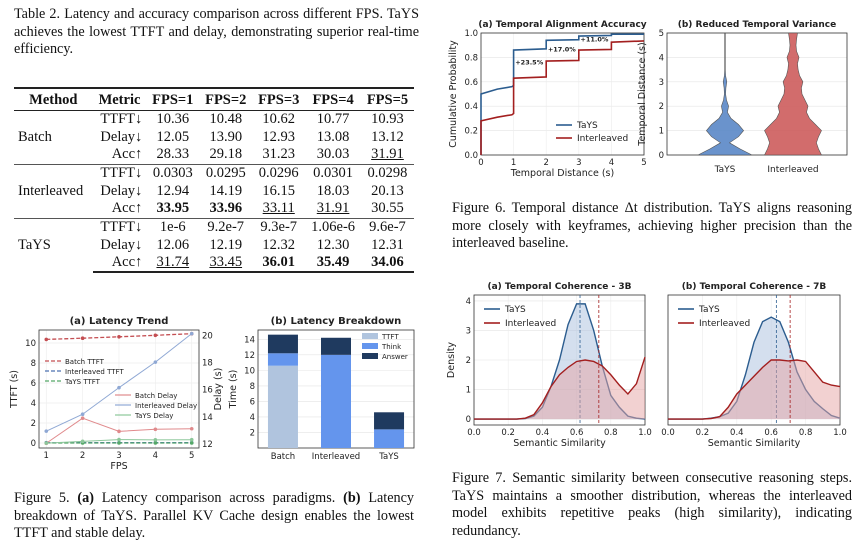  Describe the element at coordinates (703, 433) in the screenshot. I see `x-tick-label: 0.2` at that location.